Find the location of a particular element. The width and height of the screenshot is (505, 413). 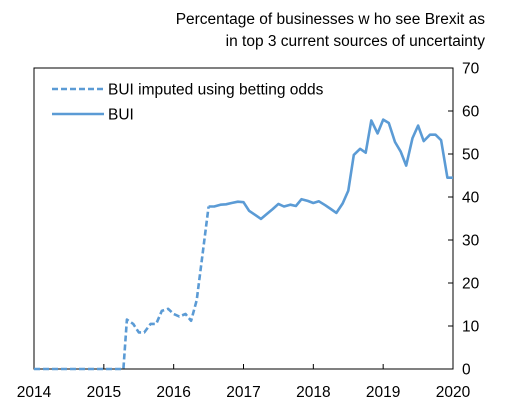

x-tick-label: 2017 is located at coordinates (243, 392).